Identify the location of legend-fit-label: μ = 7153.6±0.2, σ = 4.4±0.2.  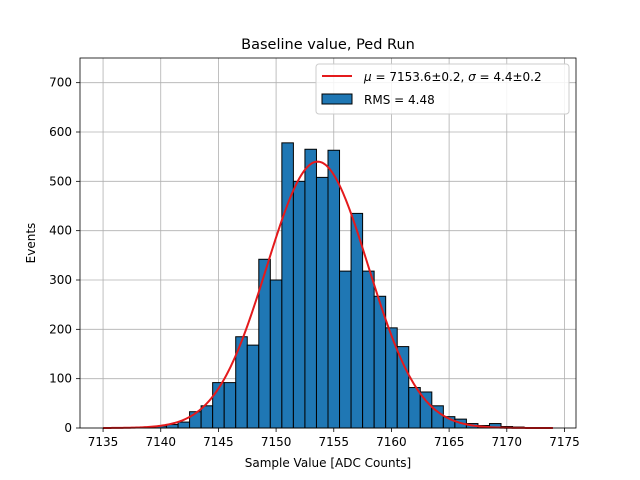
(452, 77).